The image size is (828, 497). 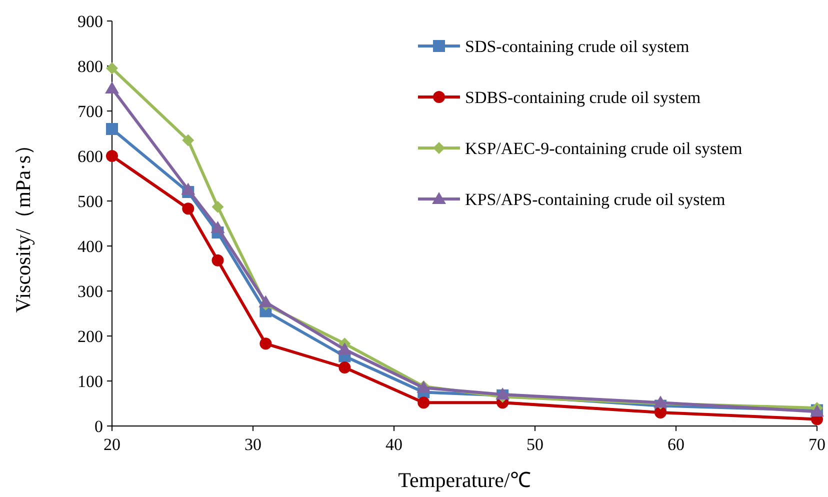 What do you see at coordinates (595, 199) in the screenshot?
I see `legend-label: KPS/APS-containing crude oil system` at bounding box center [595, 199].